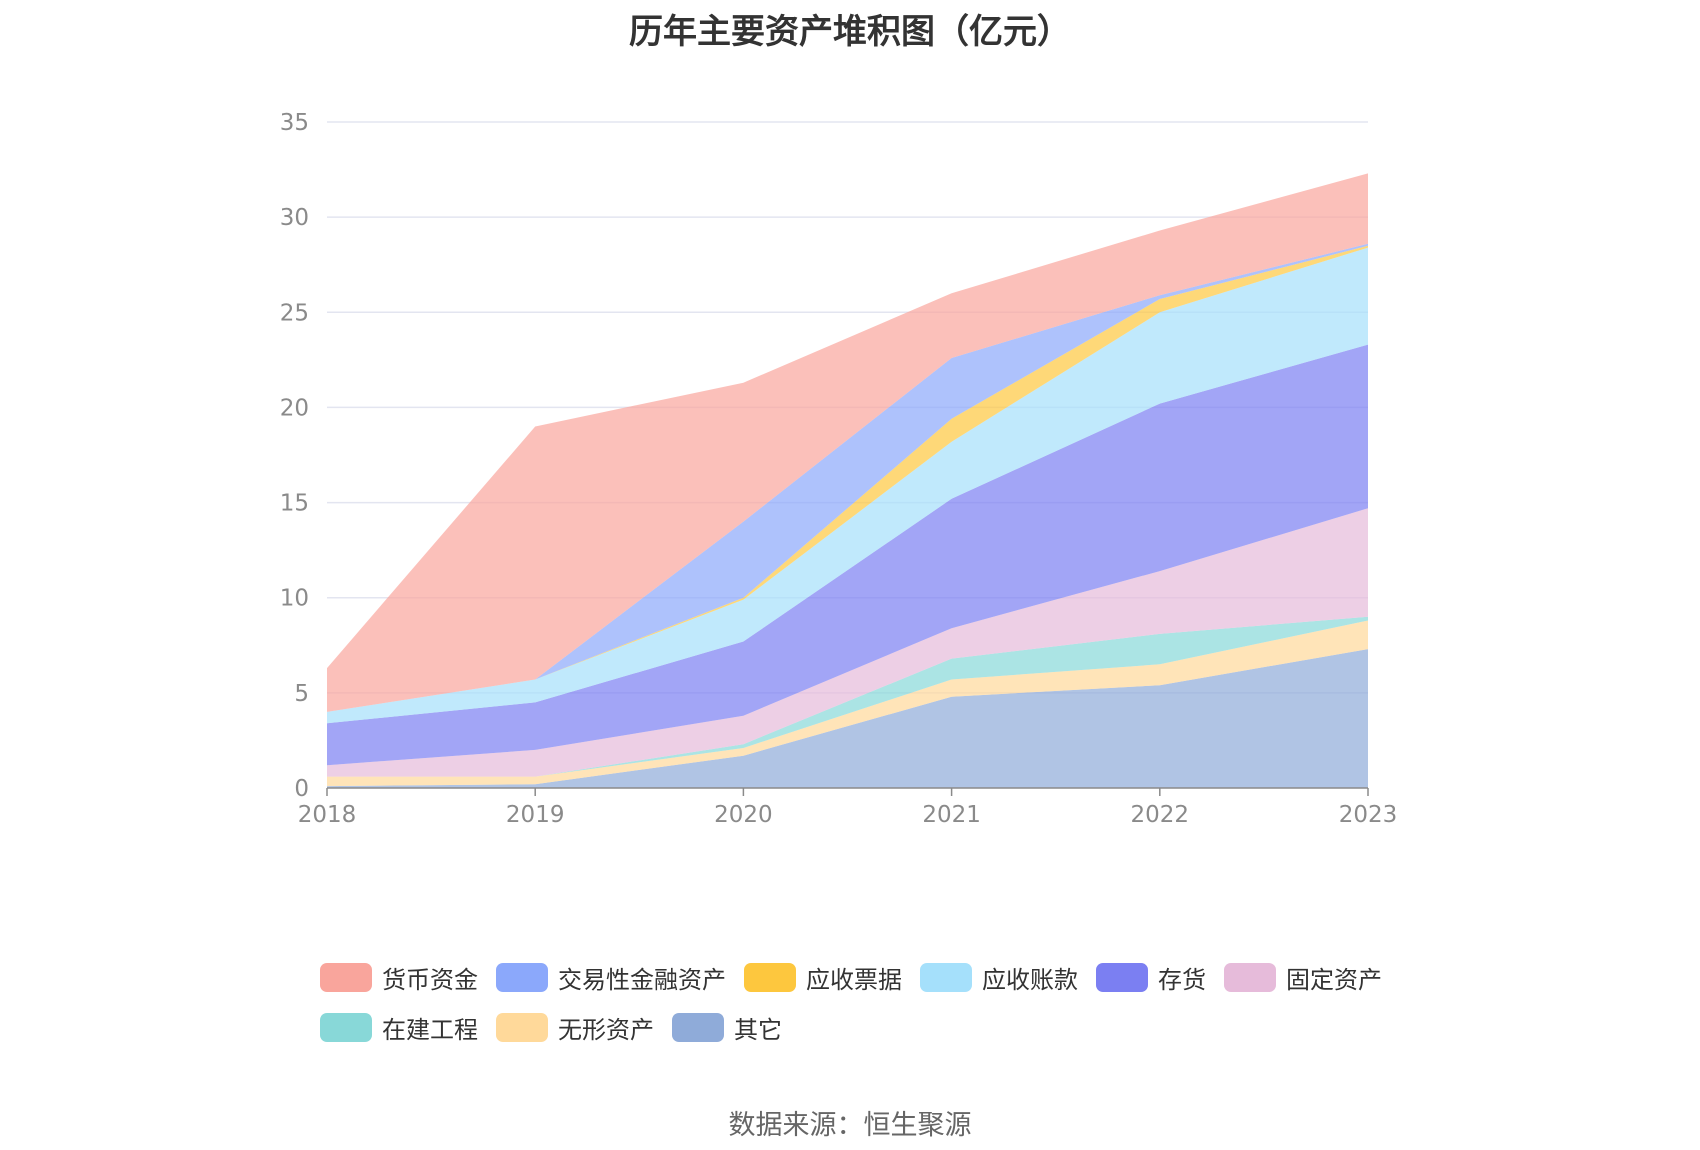  What do you see at coordinates (1151, 977) in the screenshot?
I see `legend-item: 存货` at bounding box center [1151, 977].